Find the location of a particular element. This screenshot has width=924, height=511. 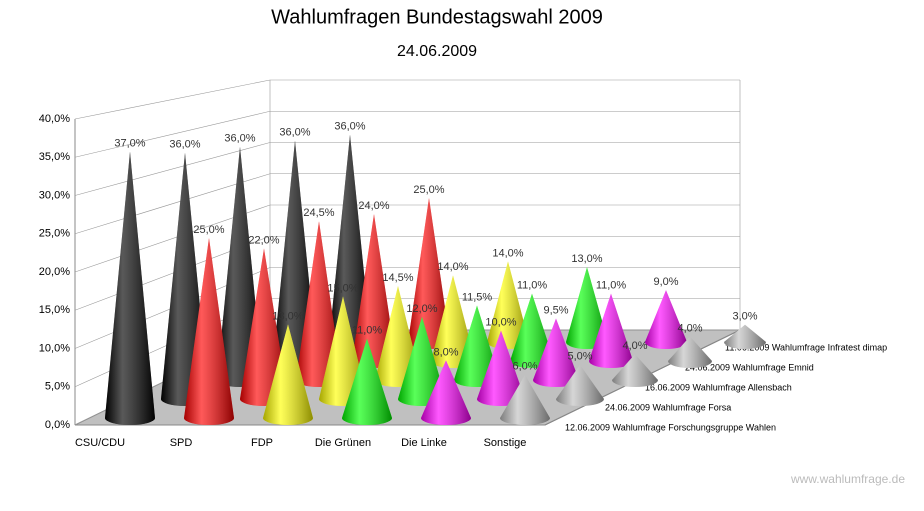

value-label: 37,0% is located at coordinates (129, 144).